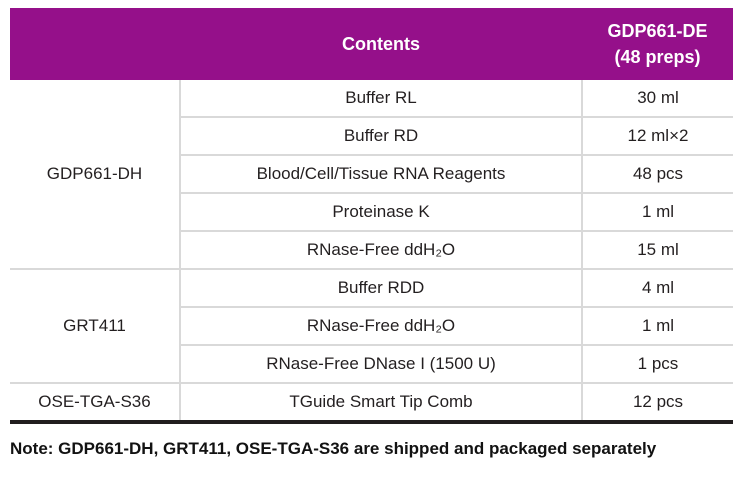 Image resolution: width=743 pixels, height=481 pixels. What do you see at coordinates (657, 173) in the screenshot?
I see `qty-cell: 48 pcs` at bounding box center [657, 173].